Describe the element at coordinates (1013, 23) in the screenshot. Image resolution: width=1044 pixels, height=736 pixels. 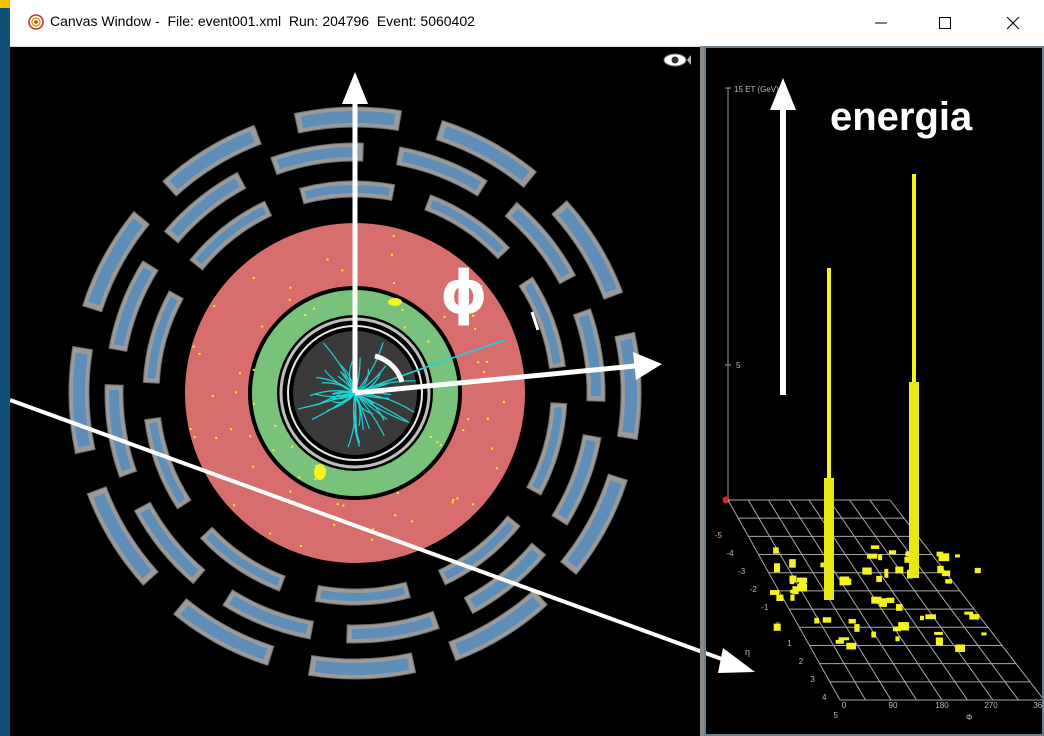
I see `close-button` at that location.